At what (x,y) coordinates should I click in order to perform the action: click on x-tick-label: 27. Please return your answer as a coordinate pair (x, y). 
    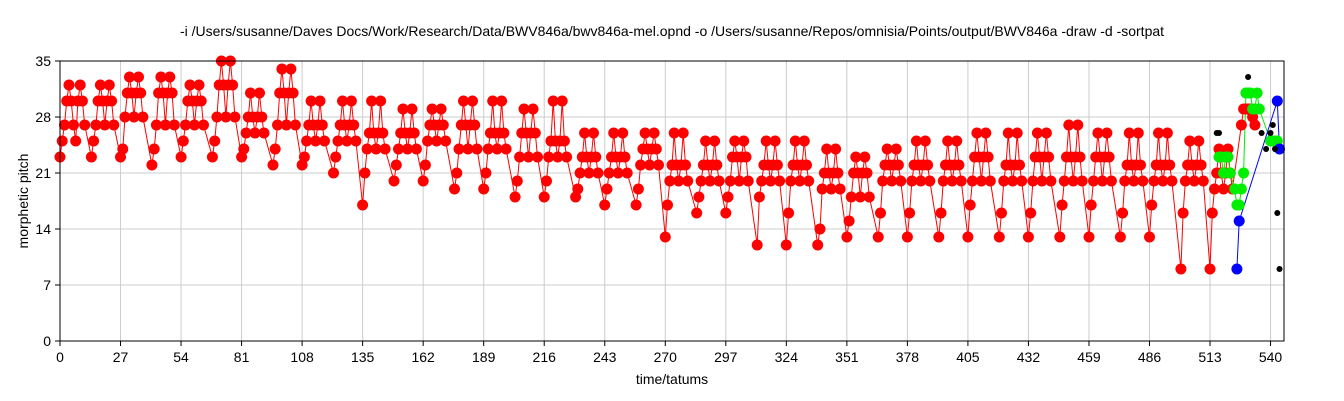
    Looking at the image, I should click on (121, 357).